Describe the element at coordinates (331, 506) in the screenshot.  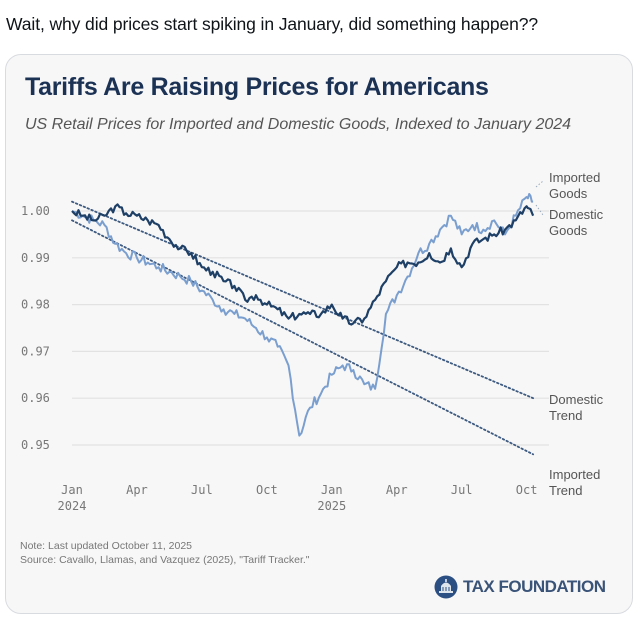
I see `x-tick-year-label: 2025` at that location.